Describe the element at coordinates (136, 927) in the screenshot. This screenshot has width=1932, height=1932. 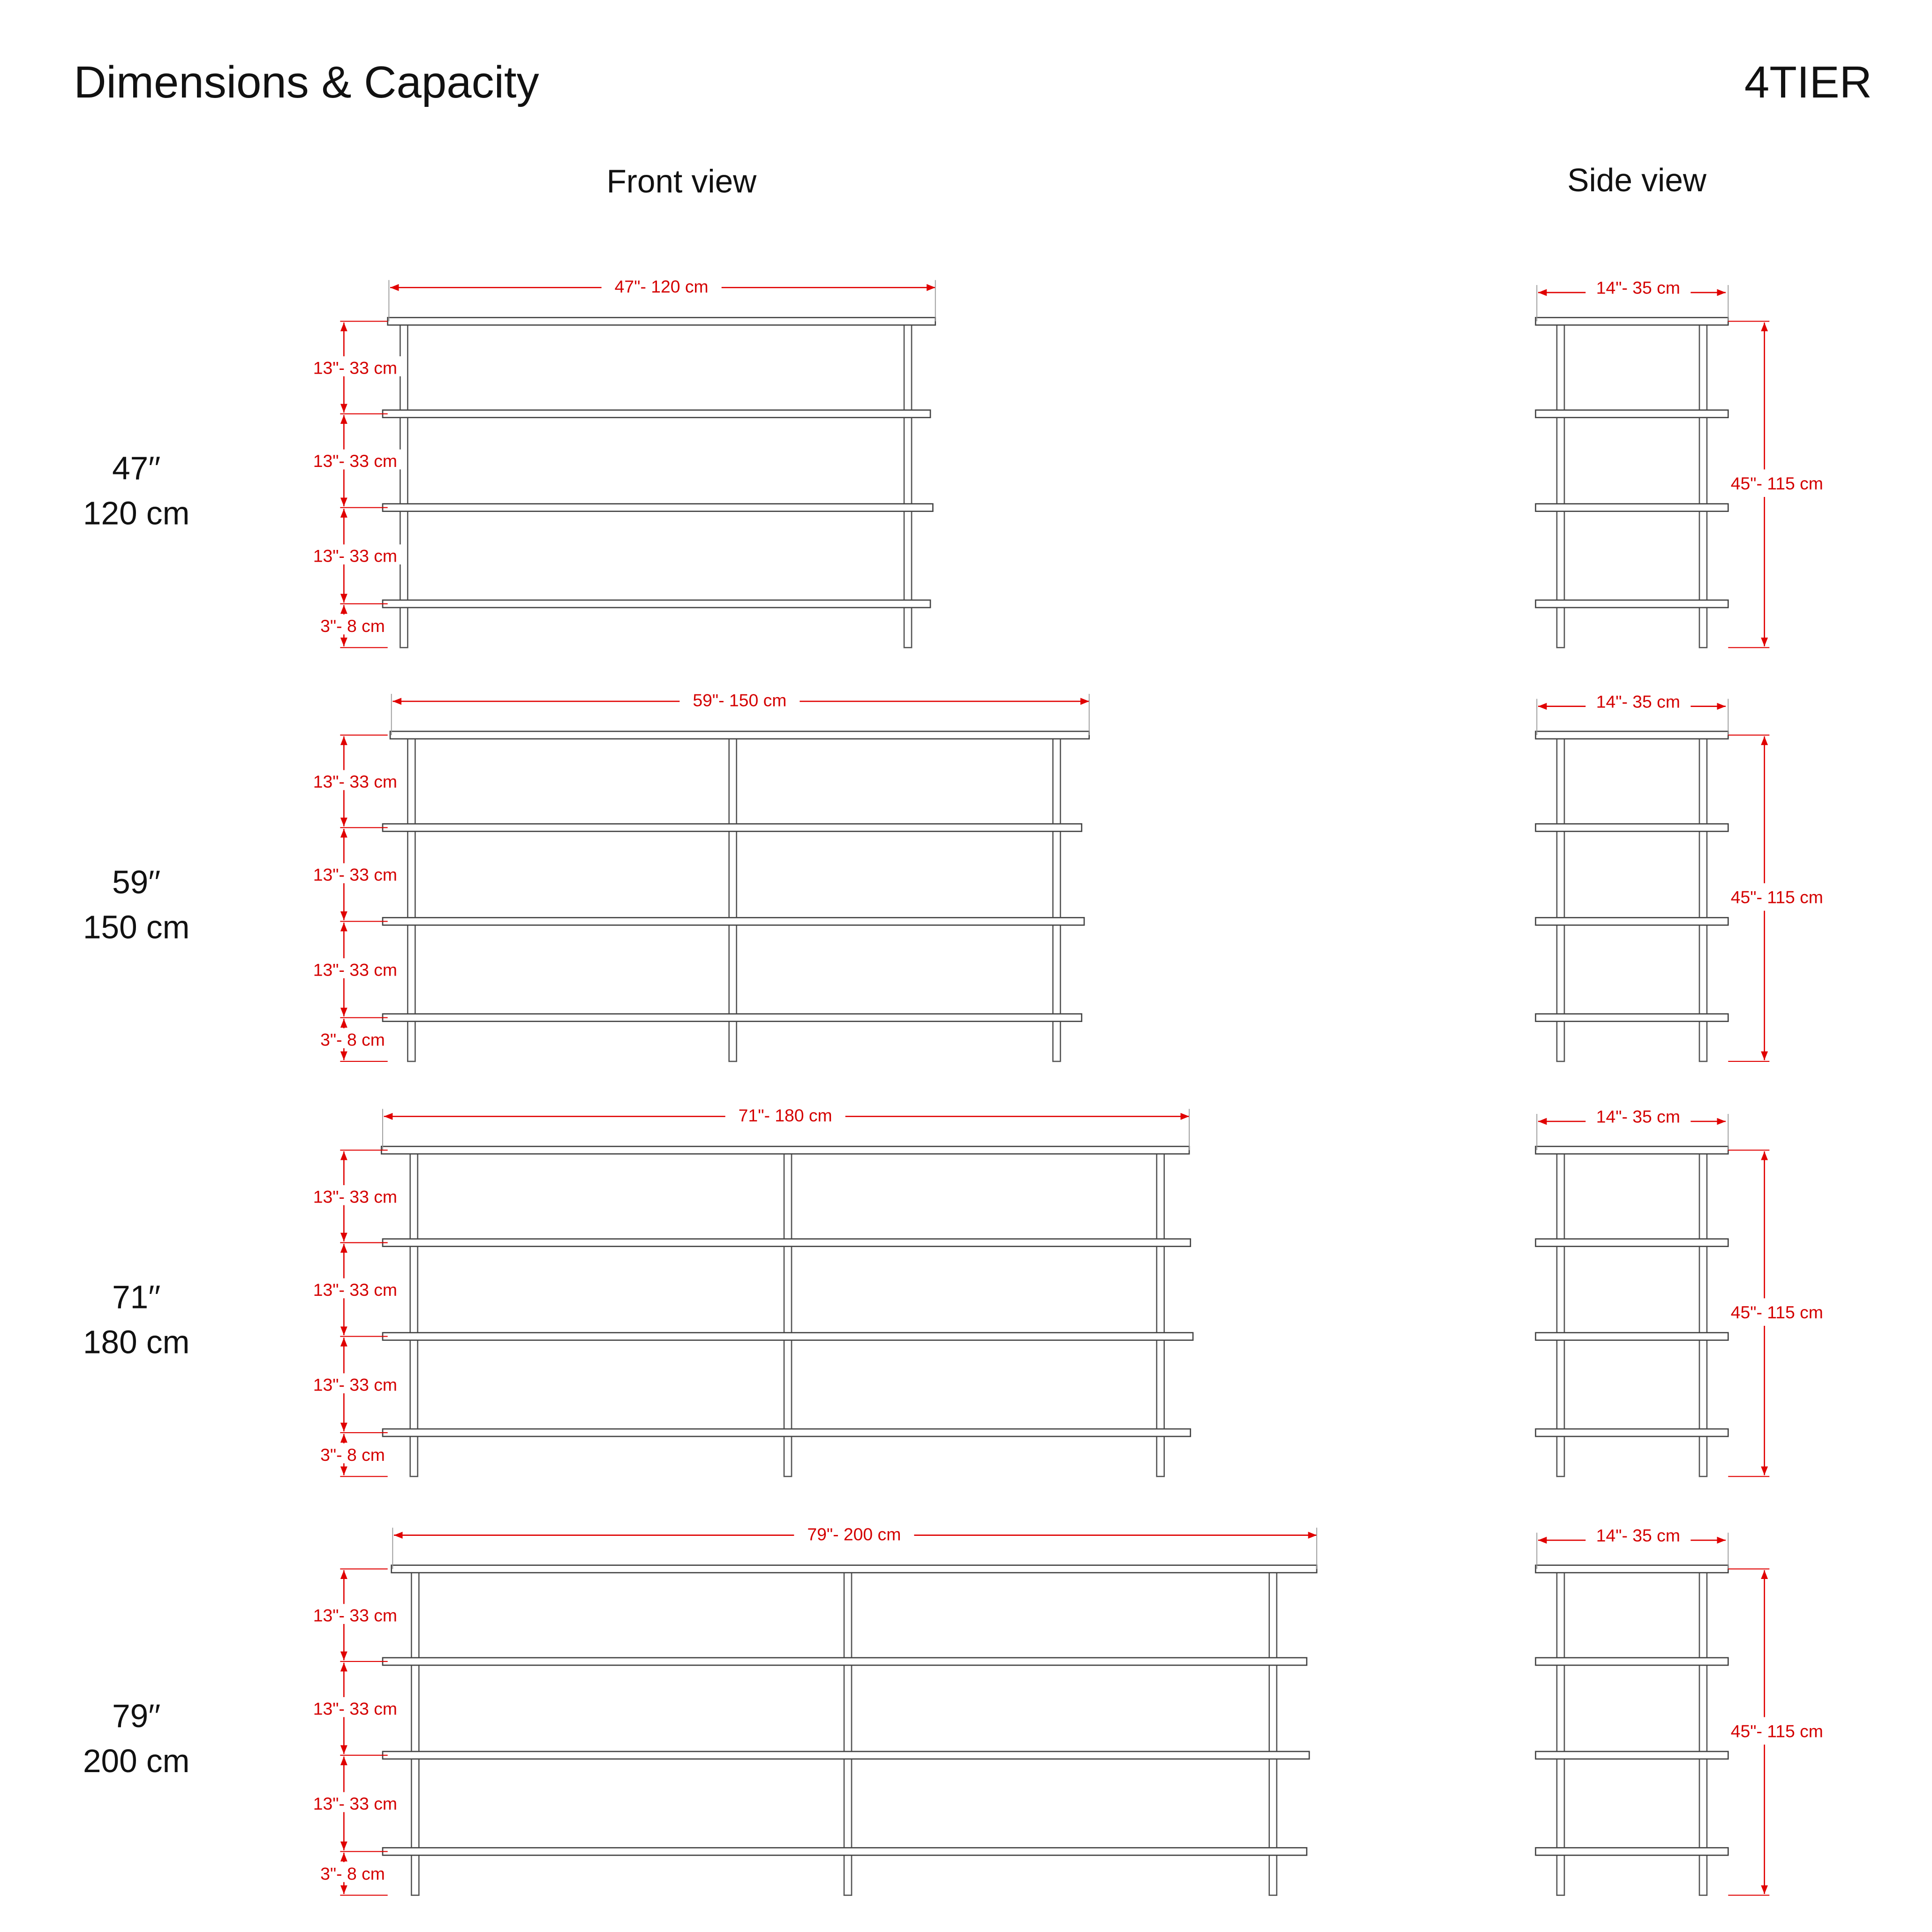
I see `size-cm: 150 cm` at that location.